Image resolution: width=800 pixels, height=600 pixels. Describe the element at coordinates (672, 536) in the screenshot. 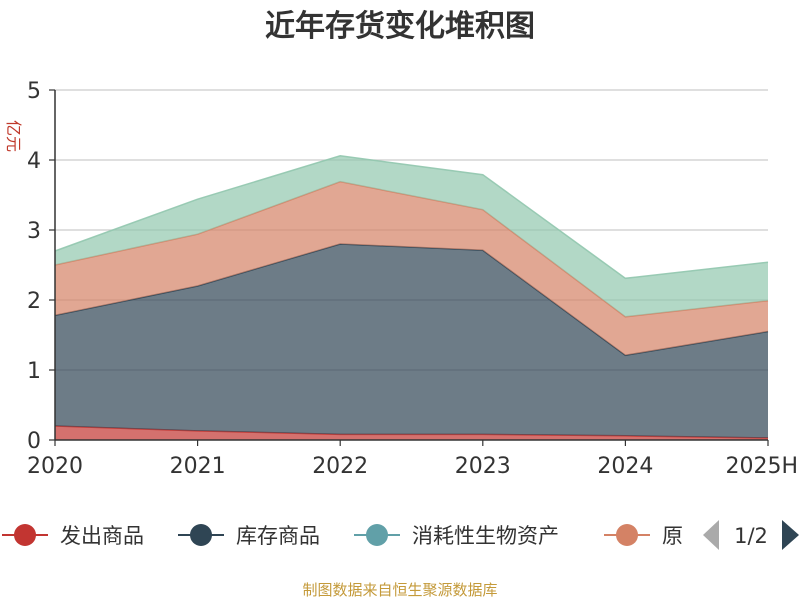

I see `legend-label: 原` at that location.